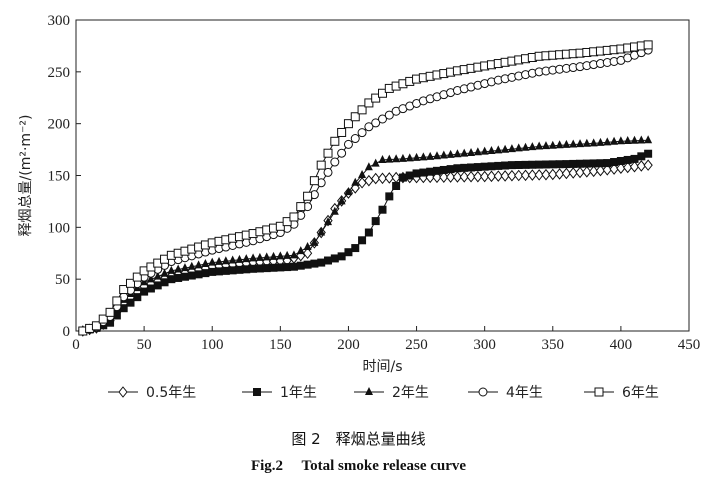 Image resolution: width=717 pixels, height=485 pixels. What do you see at coordinates (280, 345) in the screenshot?
I see `x-tick-label: 150` at bounding box center [280, 345].